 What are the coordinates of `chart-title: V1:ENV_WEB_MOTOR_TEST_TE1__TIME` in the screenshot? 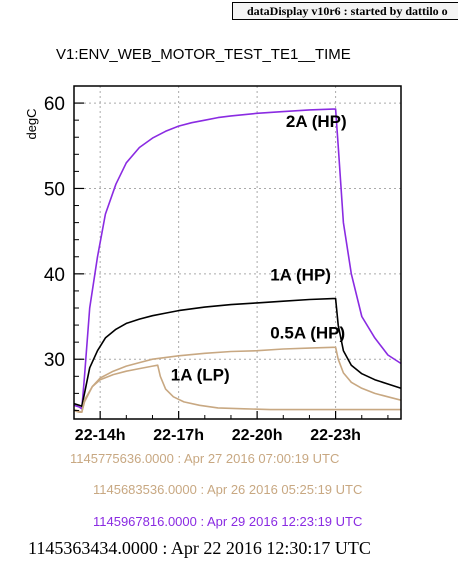 It's located at (203, 54).